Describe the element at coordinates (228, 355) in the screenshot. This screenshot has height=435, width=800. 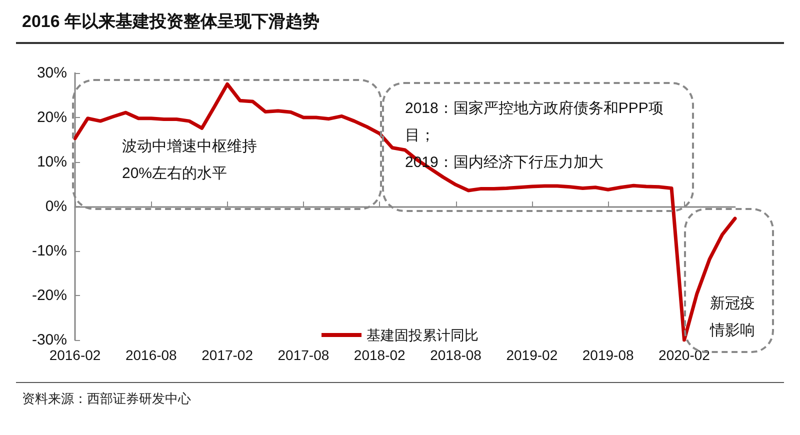
I see `x-tick-label: 2017-02` at that location.